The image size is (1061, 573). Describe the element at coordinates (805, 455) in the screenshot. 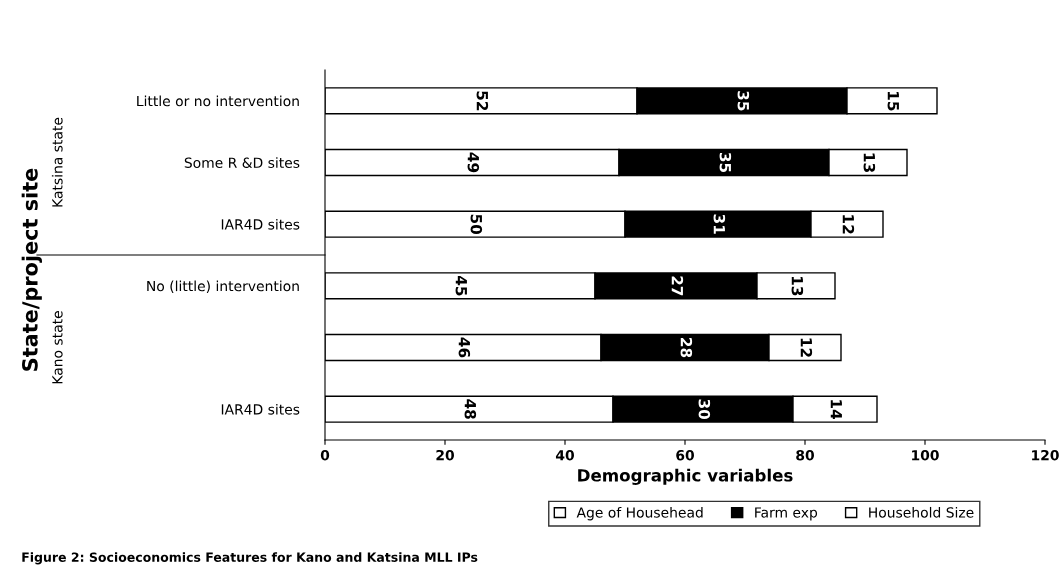

I see `x-tick-label: 80` at that location.